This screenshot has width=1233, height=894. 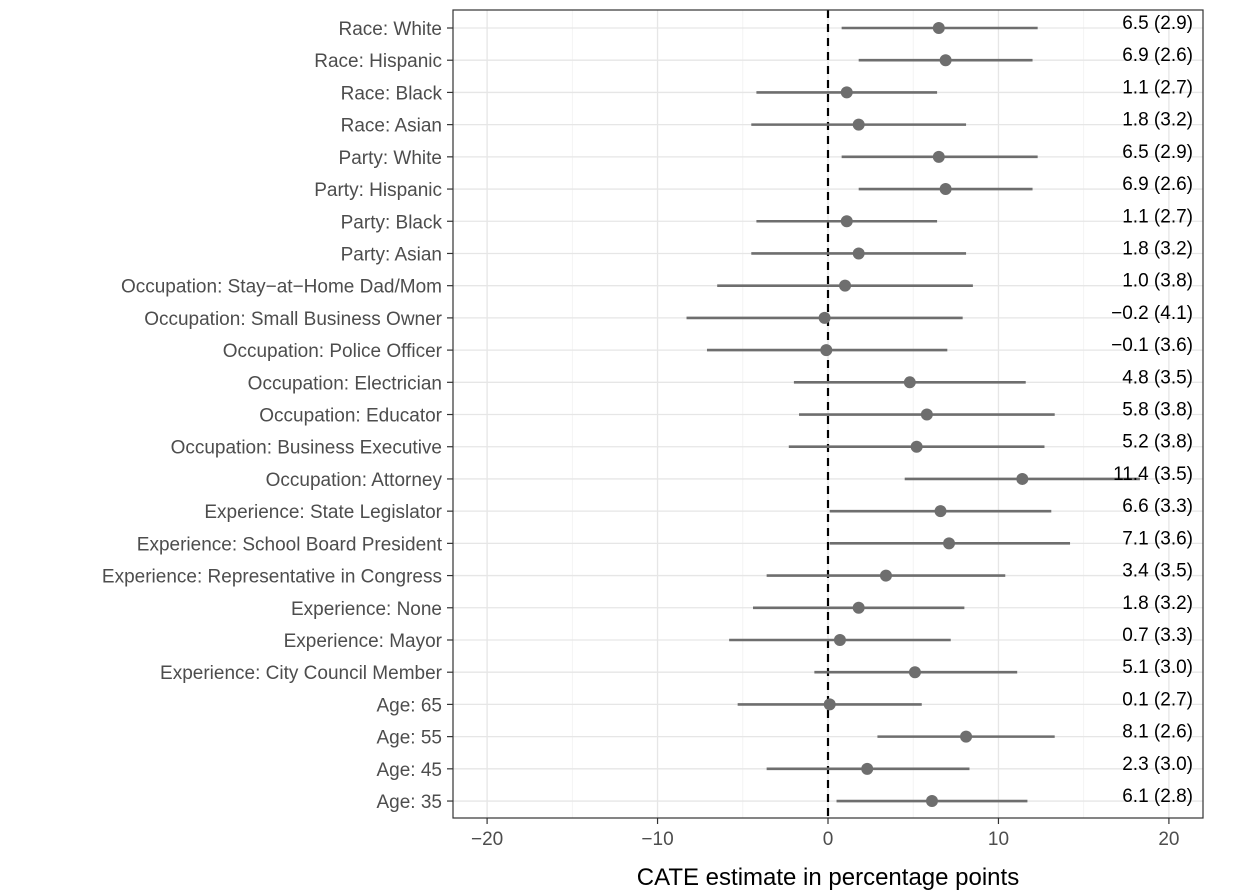 What do you see at coordinates (392, 222) in the screenshot?
I see `y-axis-label: Party: Black` at bounding box center [392, 222].